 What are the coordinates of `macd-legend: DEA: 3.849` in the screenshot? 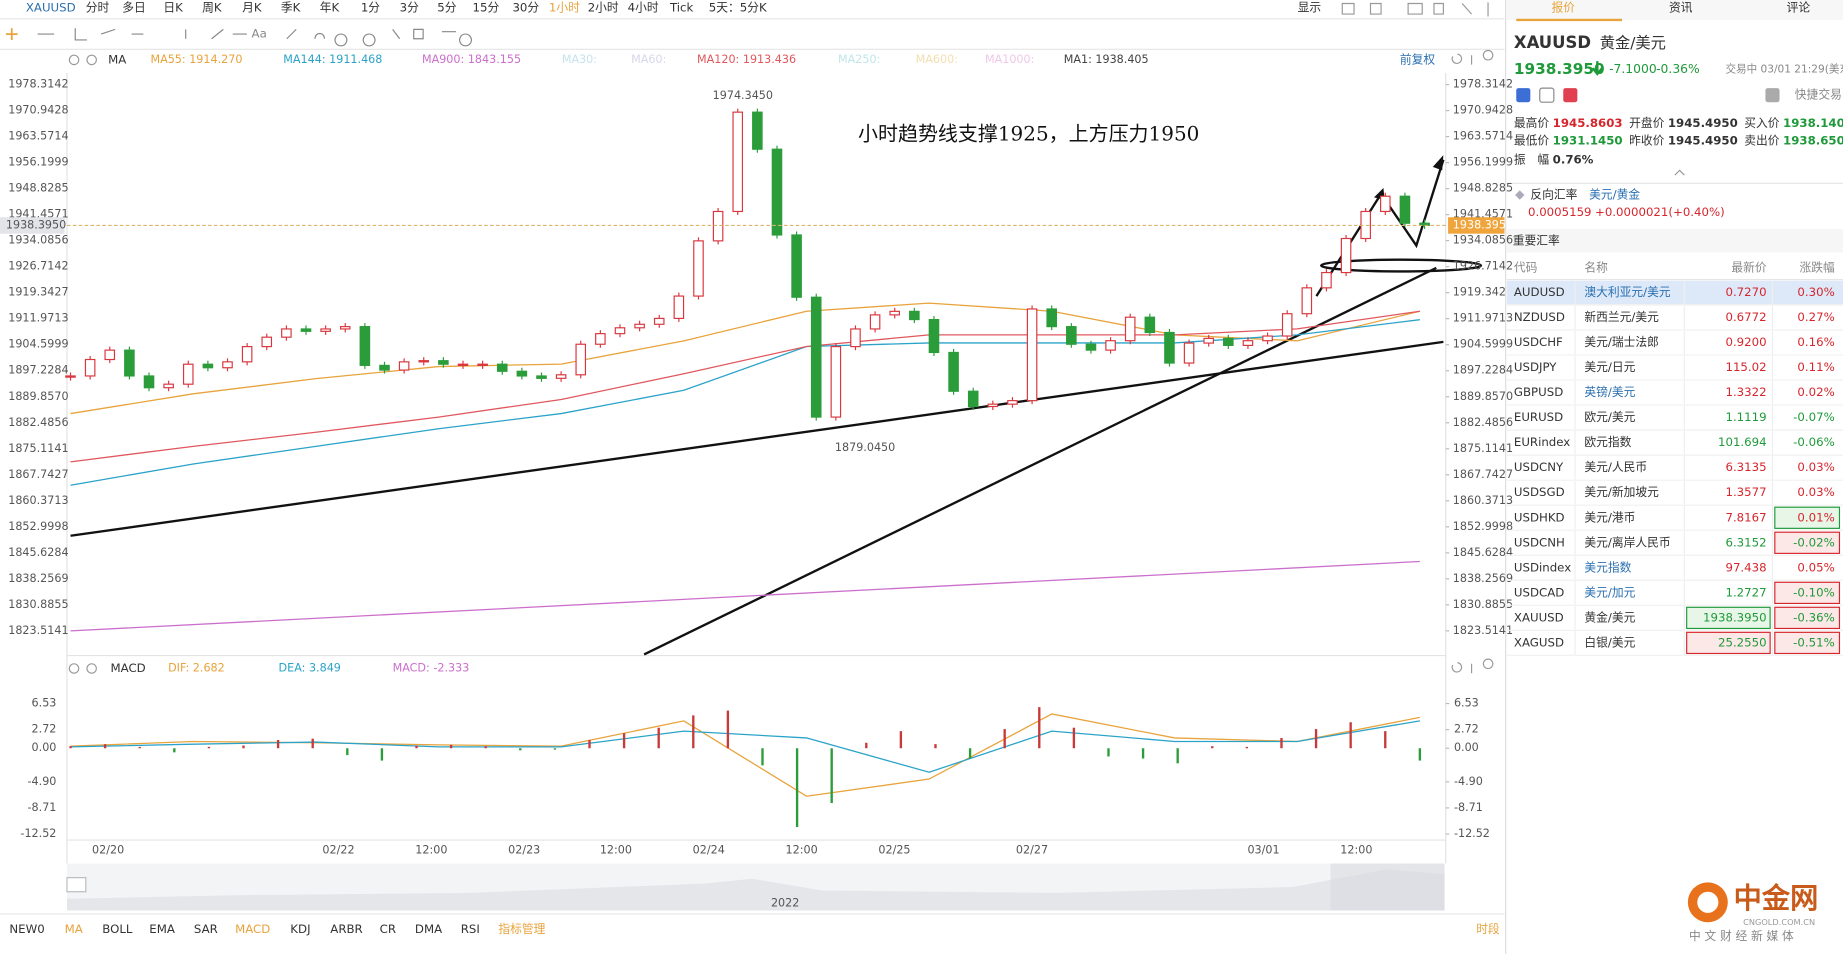 It's located at (310, 668).